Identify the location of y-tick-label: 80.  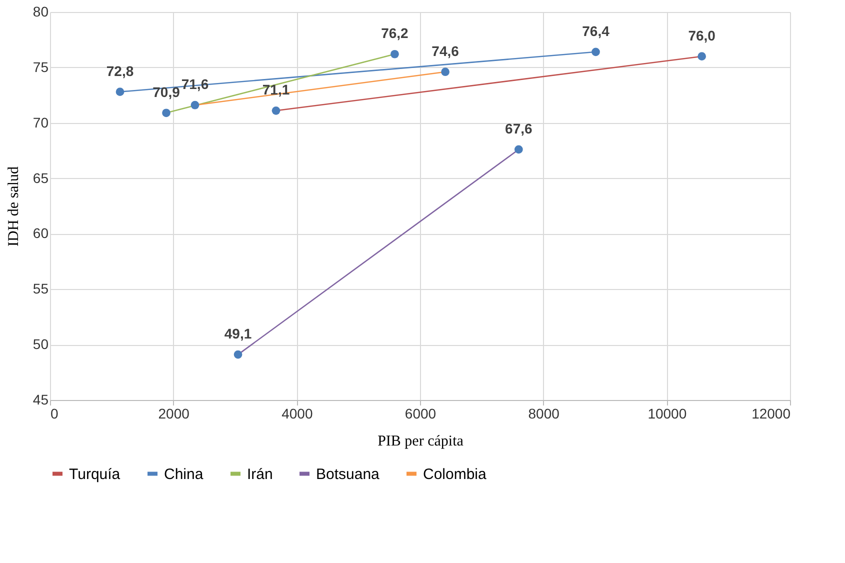
(40, 12).